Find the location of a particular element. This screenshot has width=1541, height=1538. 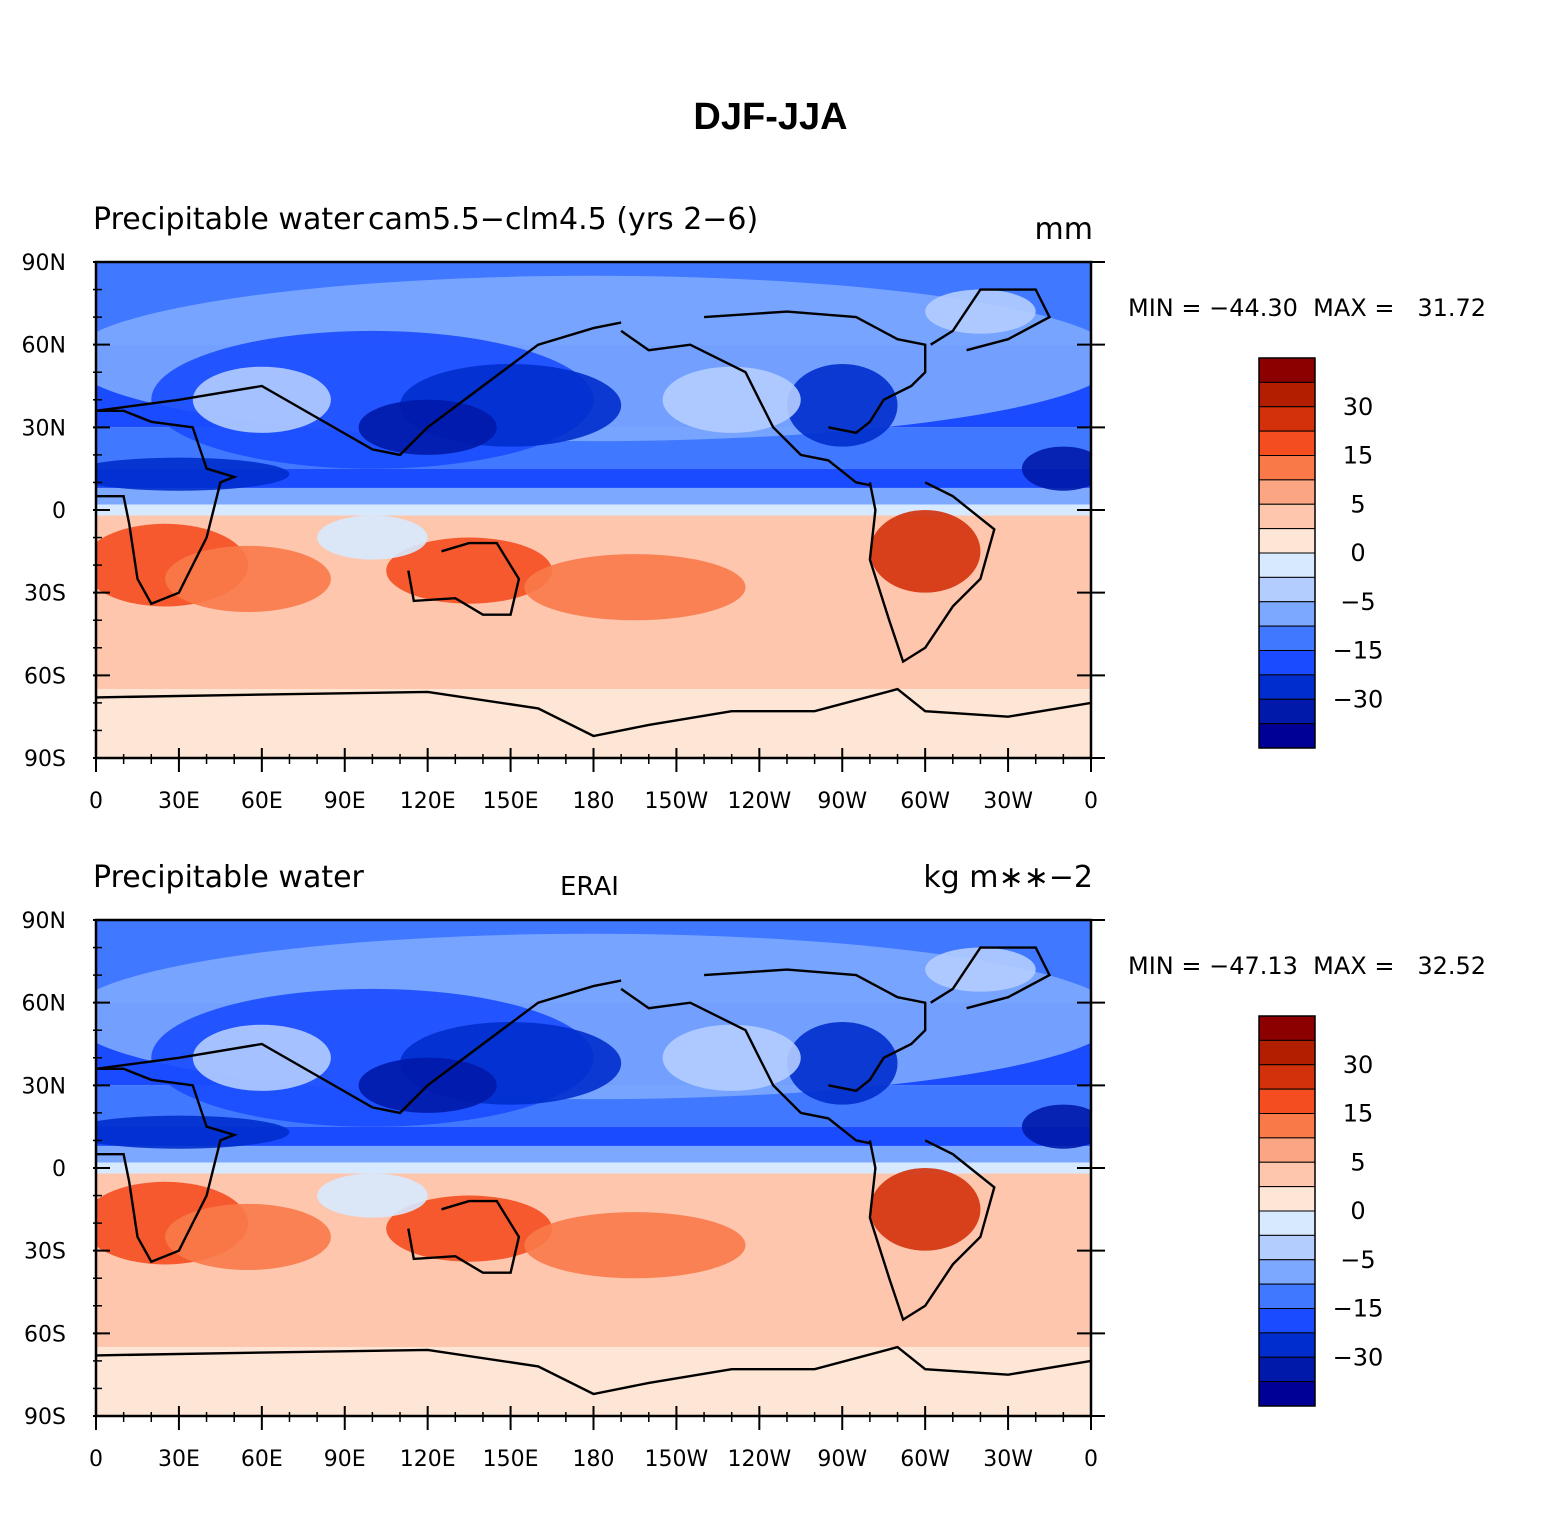

lon-tick-label: 30W is located at coordinates (1008, 801).